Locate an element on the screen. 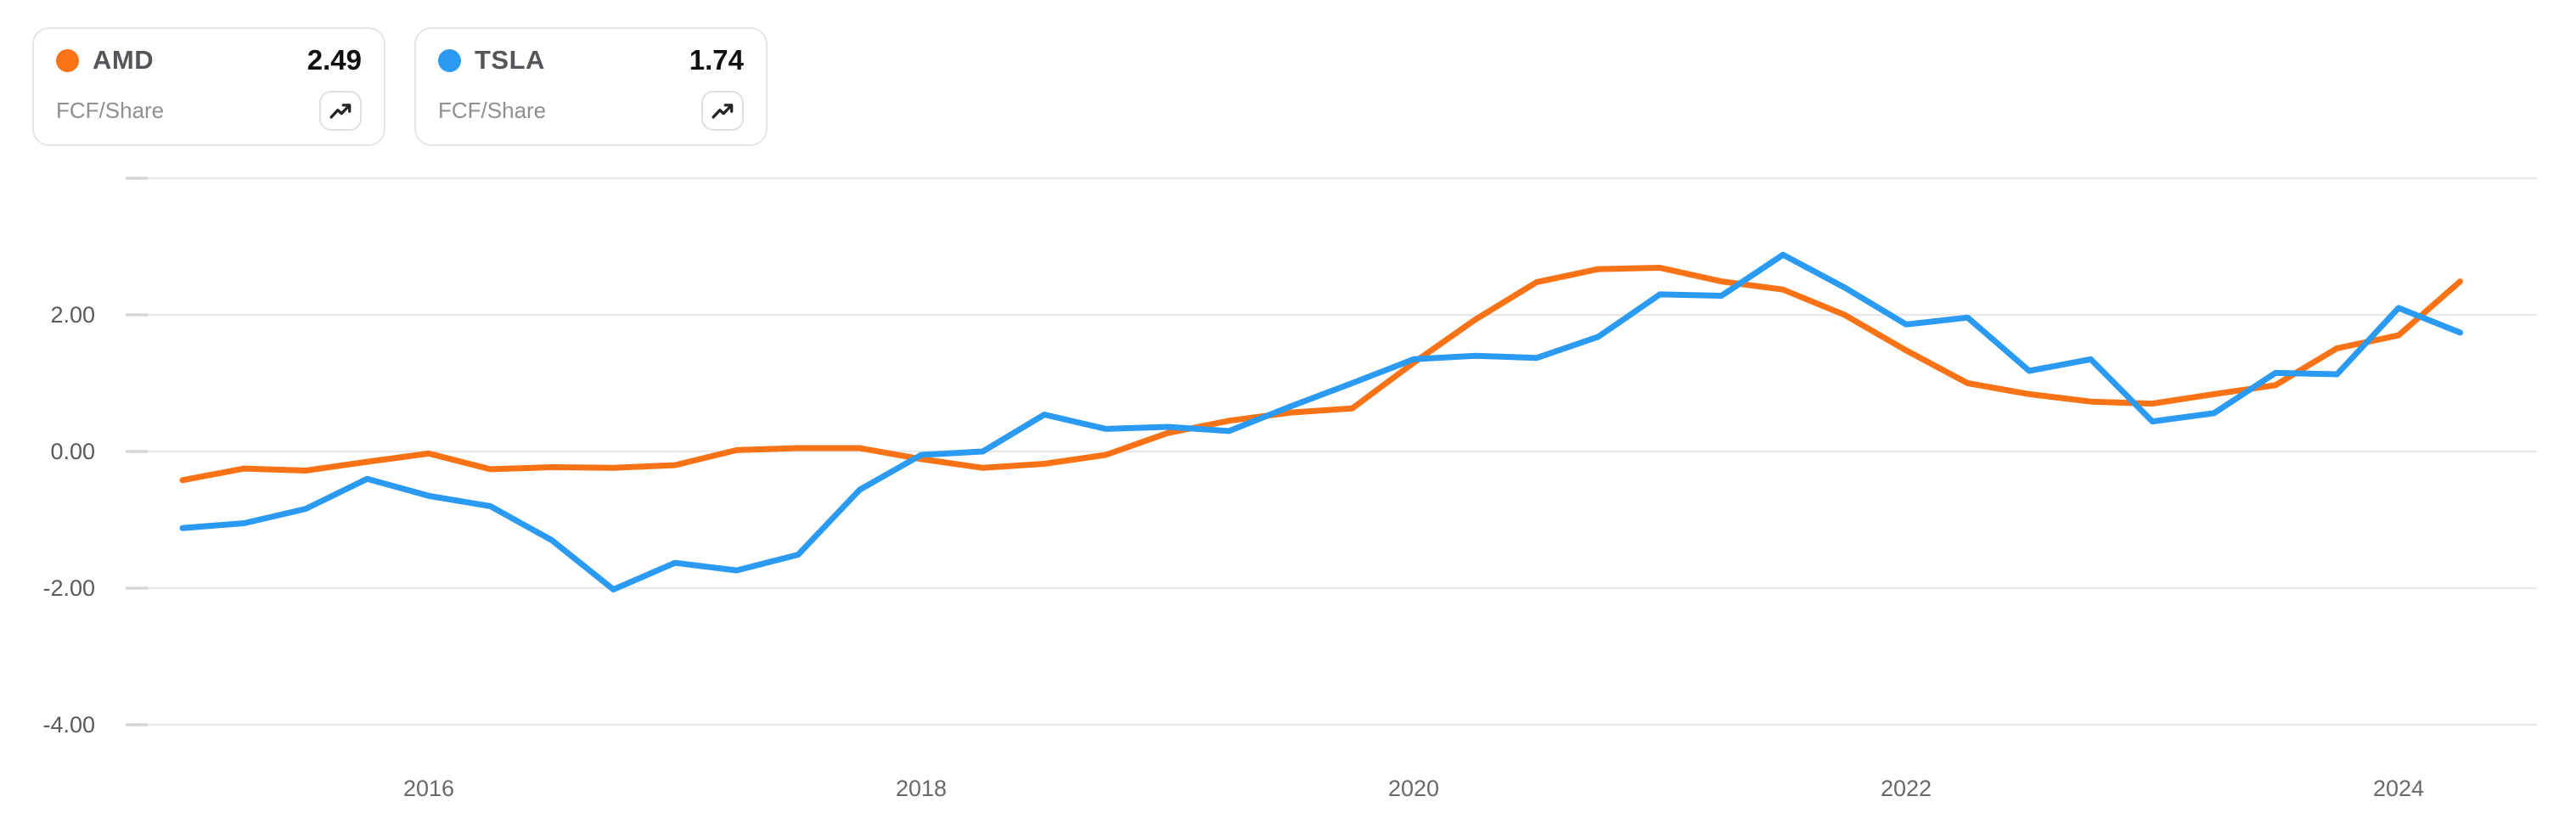  tsla-trend-chart-button is located at coordinates (722, 111).